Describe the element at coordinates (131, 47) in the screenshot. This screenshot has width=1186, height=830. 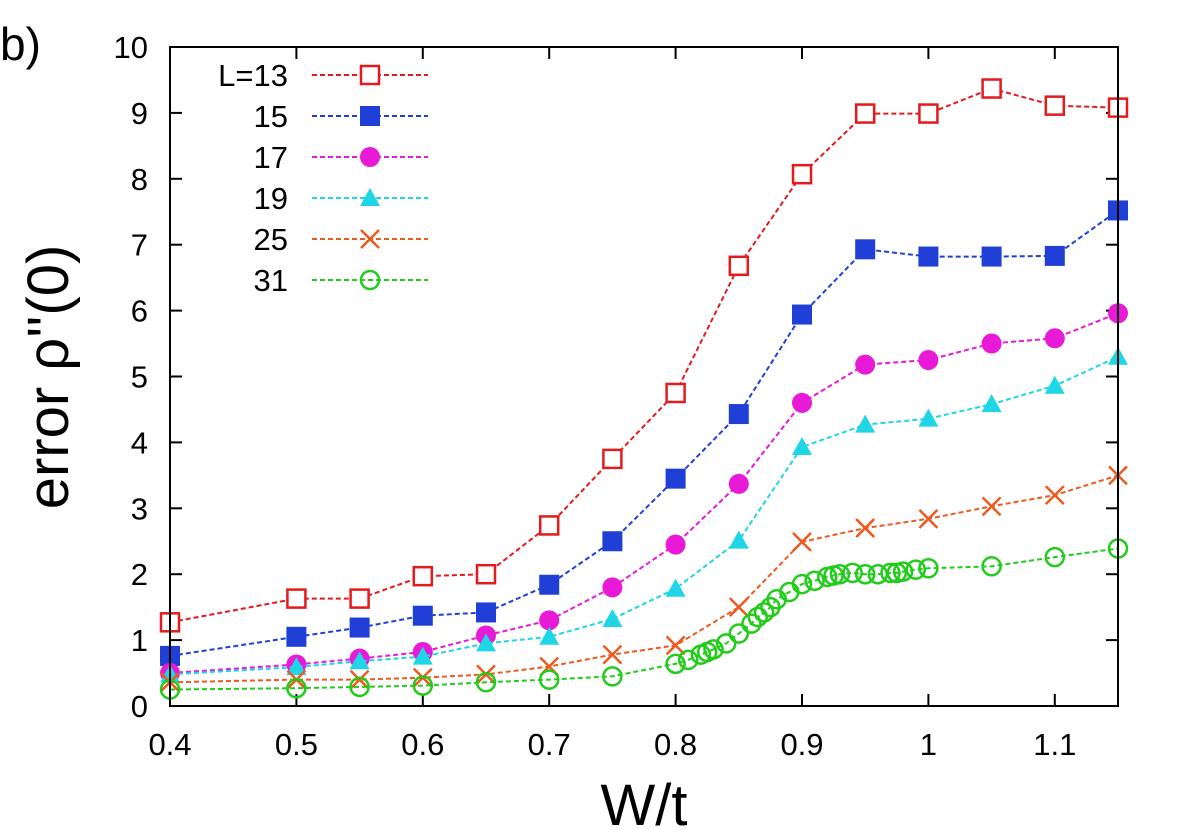
I see `y-tick-label: 10` at that location.